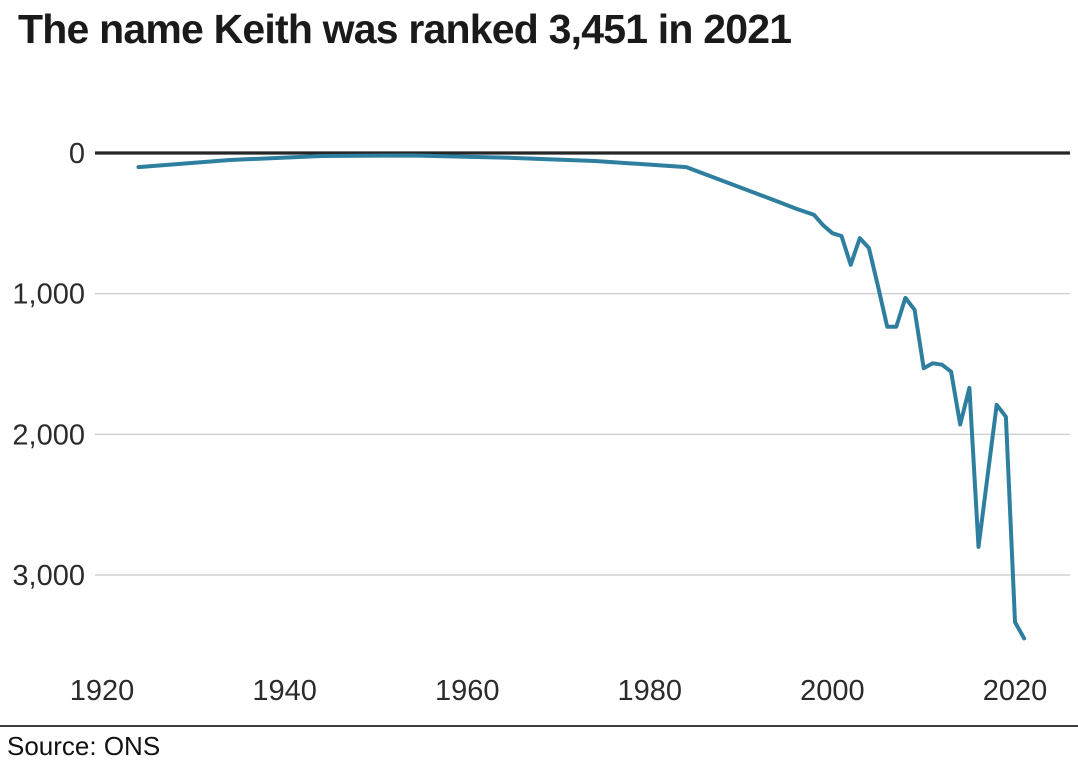  Describe the element at coordinates (1015, 691) in the screenshot. I see `x-axis-label: 2020` at that location.